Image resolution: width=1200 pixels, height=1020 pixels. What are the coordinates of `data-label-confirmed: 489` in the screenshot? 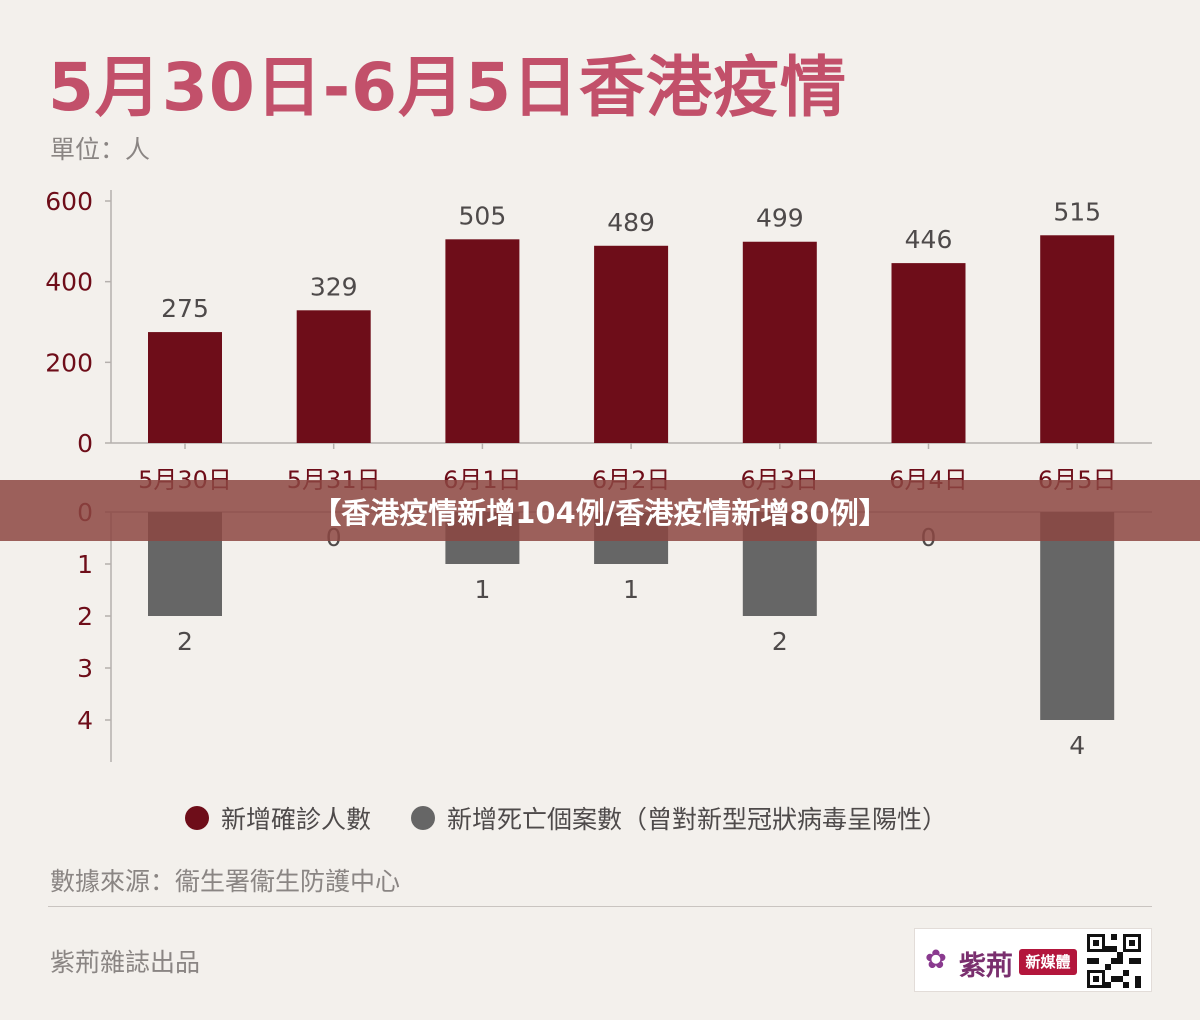 It's located at (631, 222).